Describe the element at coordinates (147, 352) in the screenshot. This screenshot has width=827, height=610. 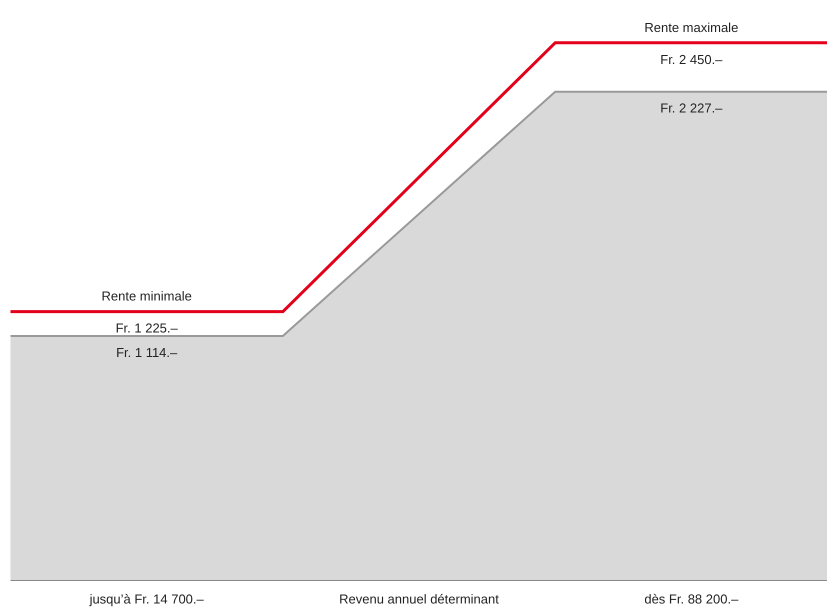
I see `data-label: Fr. 1 114.–` at that location.